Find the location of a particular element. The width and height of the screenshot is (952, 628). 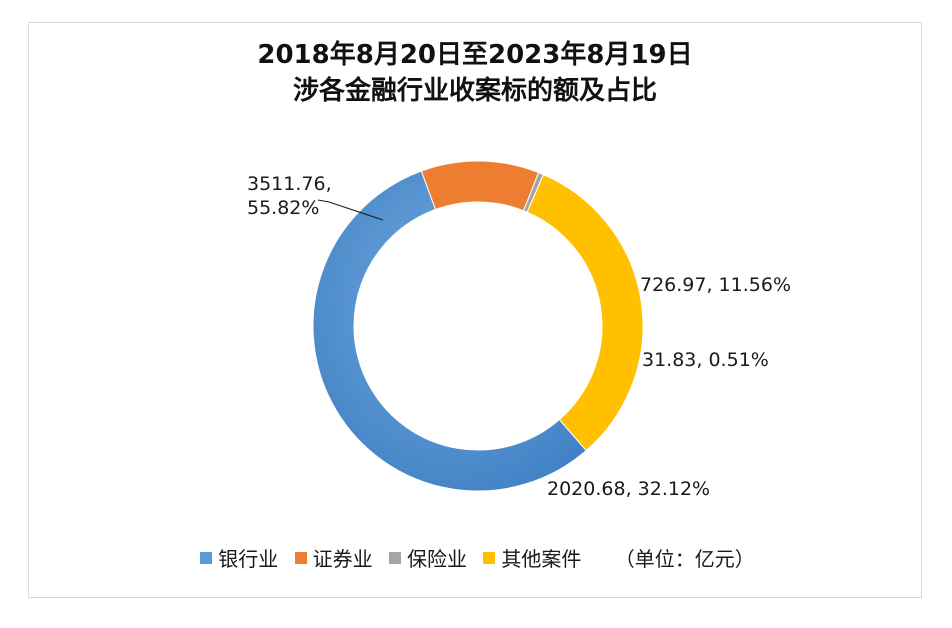

legend-label-securities: 证券业 is located at coordinates (342, 559).